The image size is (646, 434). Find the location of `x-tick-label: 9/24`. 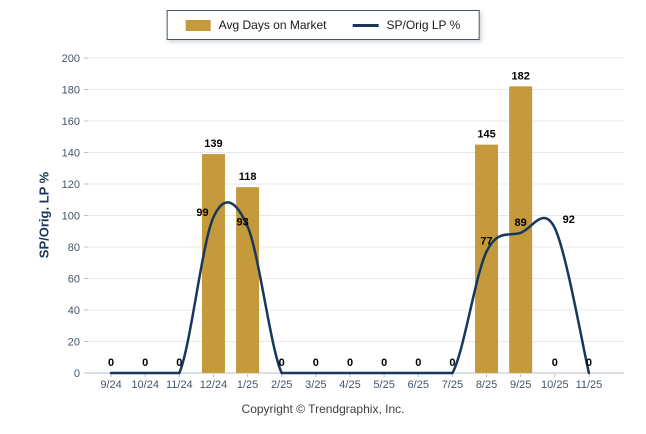

x-tick-label: 9/24 is located at coordinates (110, 385).